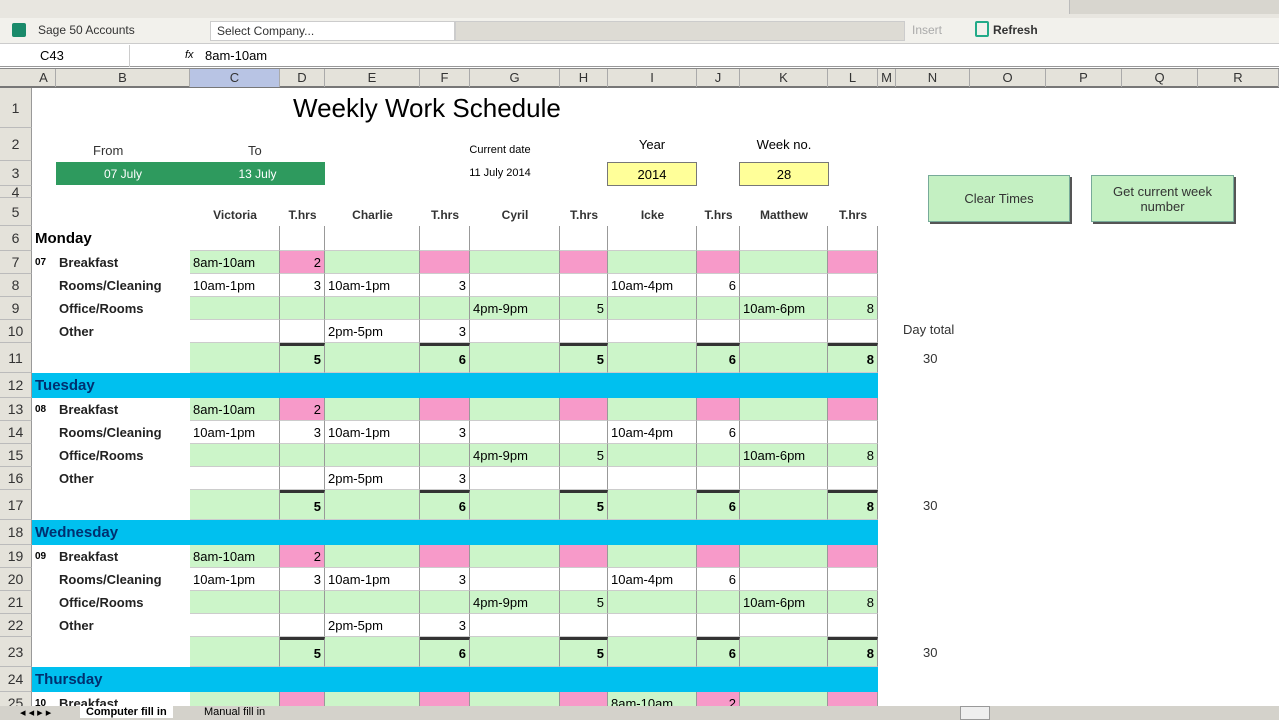 The image size is (1279, 720). What do you see at coordinates (784, 78) in the screenshot?
I see `column-header-K: K` at bounding box center [784, 78].